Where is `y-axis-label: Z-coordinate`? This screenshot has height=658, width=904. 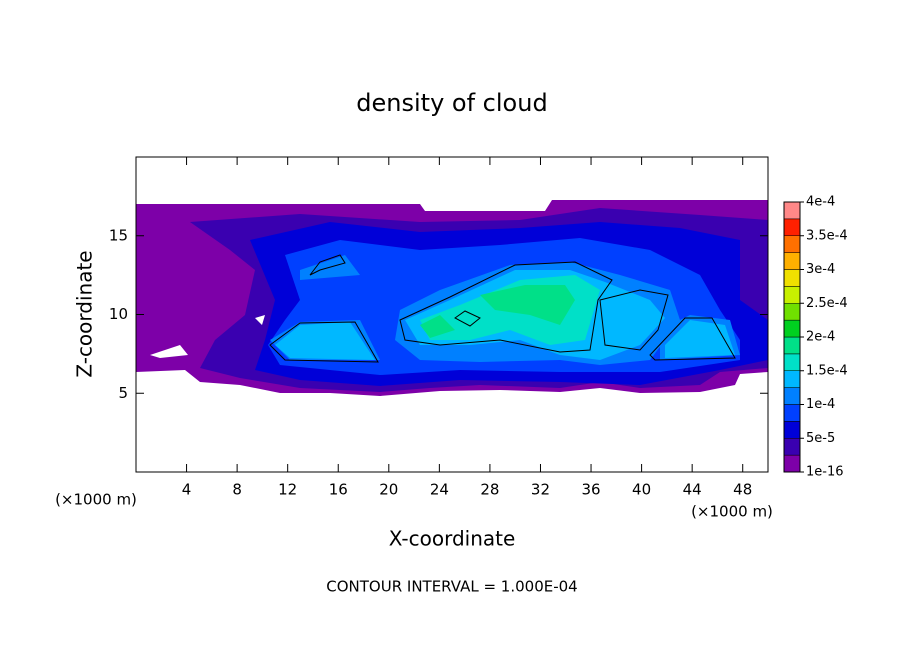 y-axis-label: Z-coordinate is located at coordinates (85, 313).